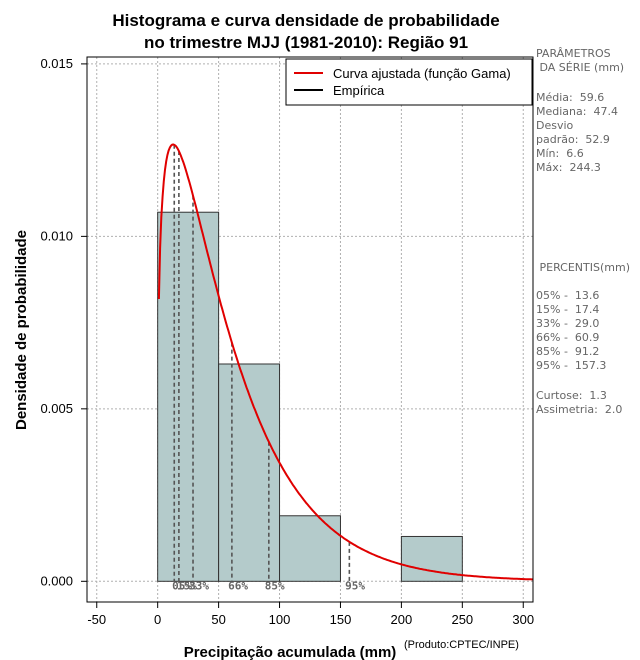  I want to click on stat-desvio-1: Desvio, so click(555, 125).